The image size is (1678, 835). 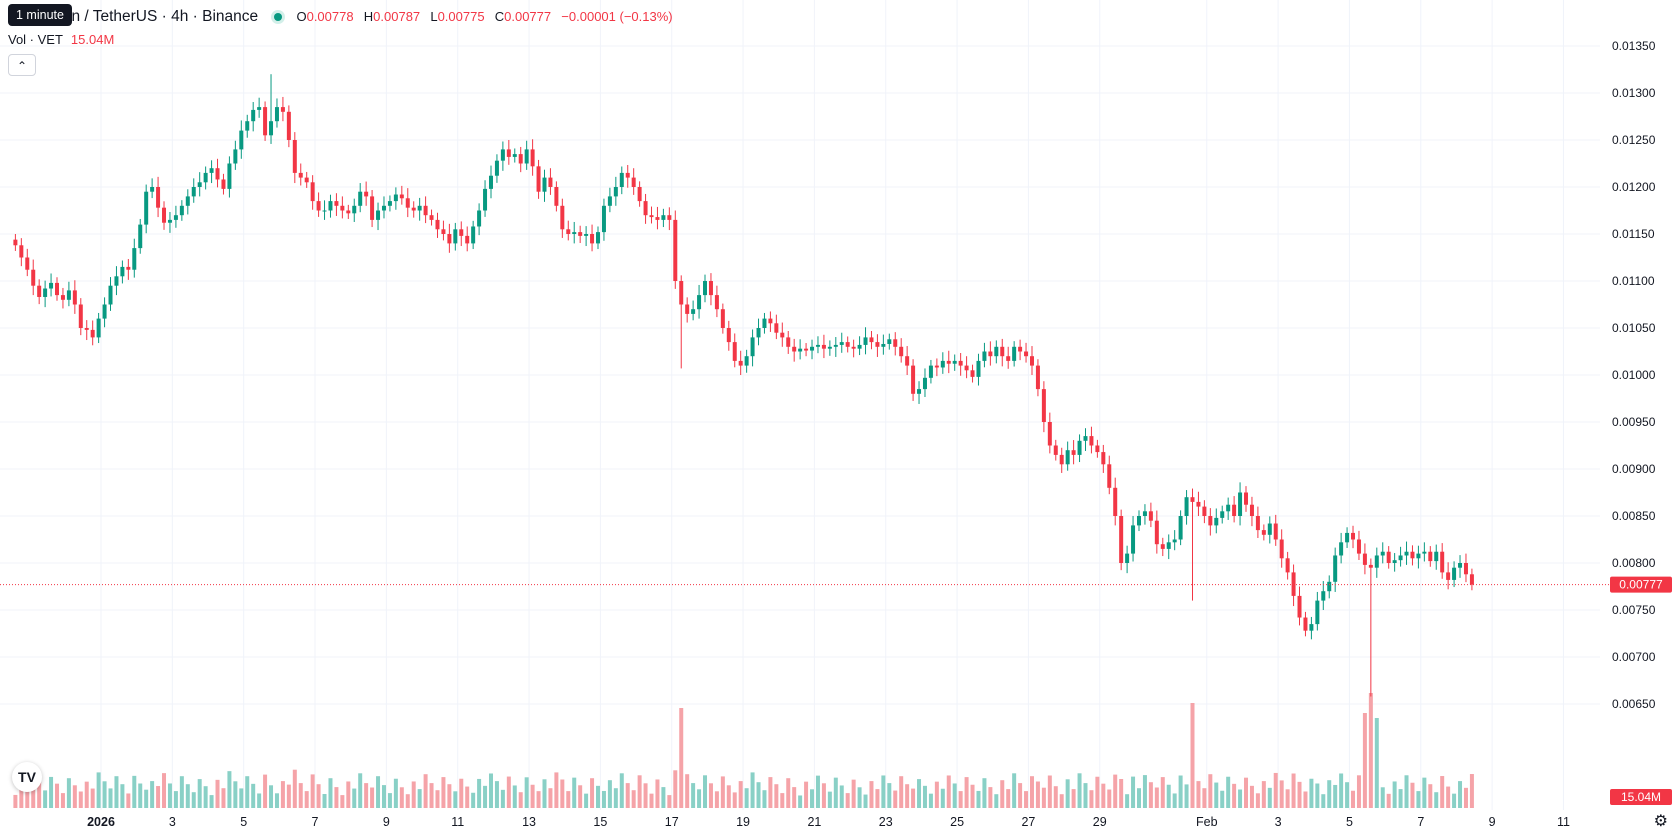 What do you see at coordinates (1633, 234) in the screenshot?
I see `price-tick-label: 0.01150` at bounding box center [1633, 234].